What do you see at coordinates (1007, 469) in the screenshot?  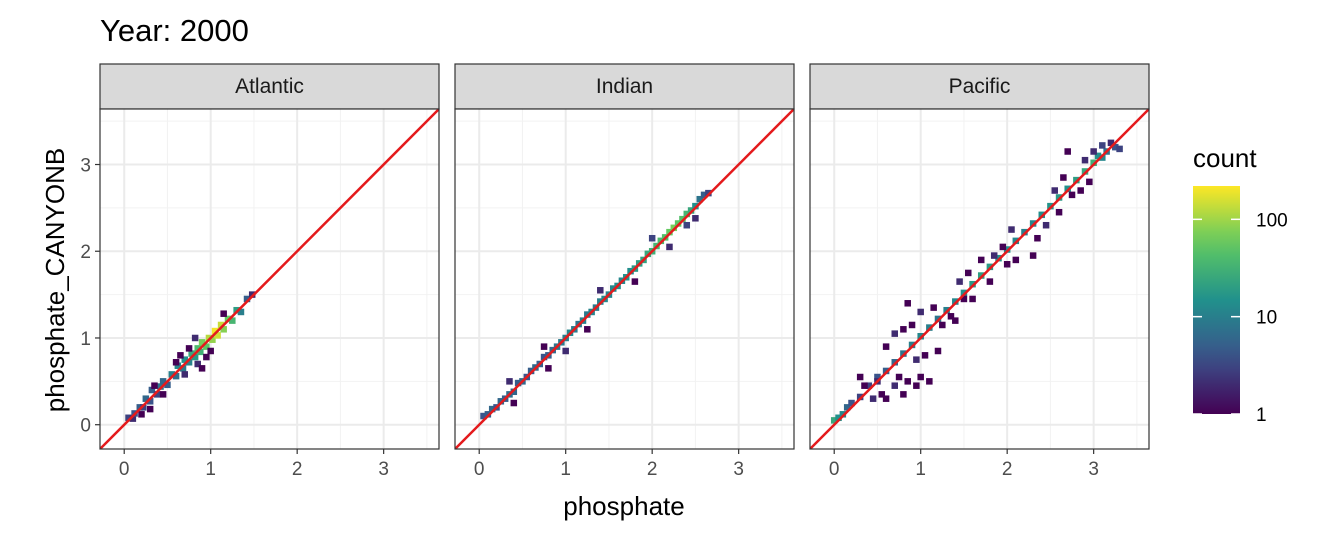 I see `x-tick-label: 2` at bounding box center [1007, 469].